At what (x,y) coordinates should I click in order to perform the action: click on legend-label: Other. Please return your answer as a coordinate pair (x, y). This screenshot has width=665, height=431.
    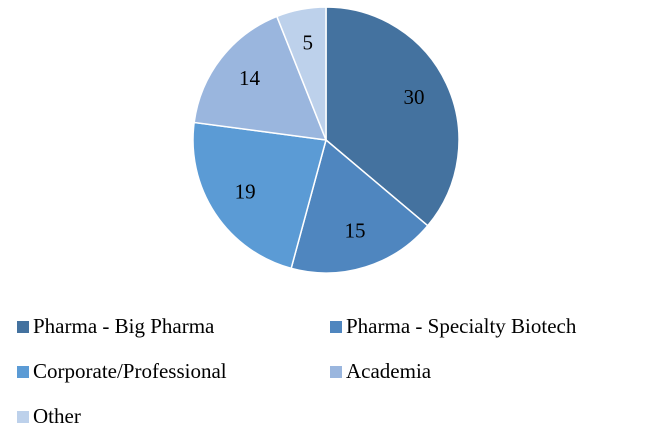
    Looking at the image, I should click on (57, 416).